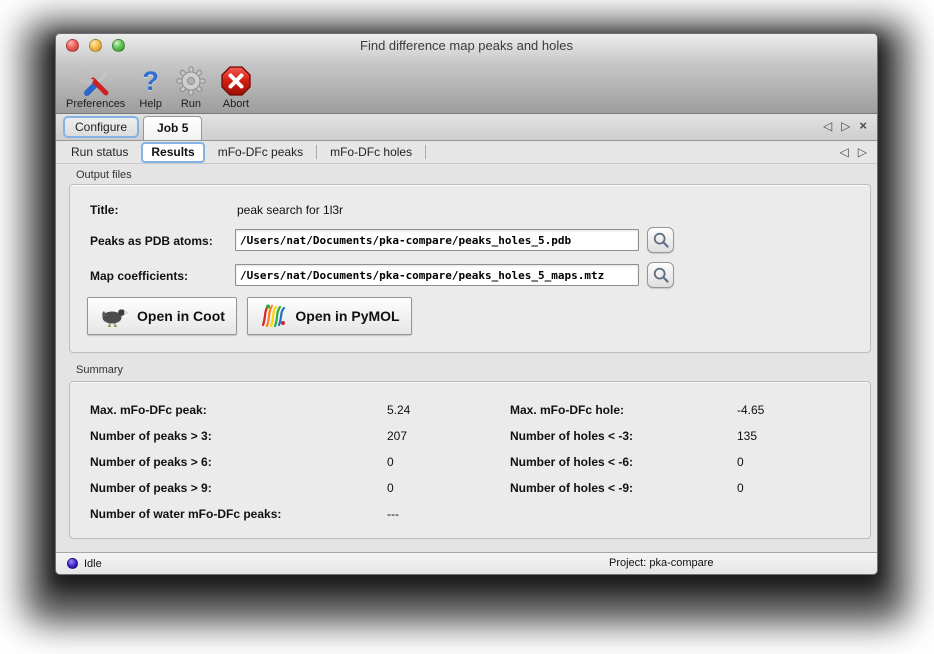 This screenshot has height=654, width=934. I want to click on output-files-section-label: Output files, so click(104, 175).